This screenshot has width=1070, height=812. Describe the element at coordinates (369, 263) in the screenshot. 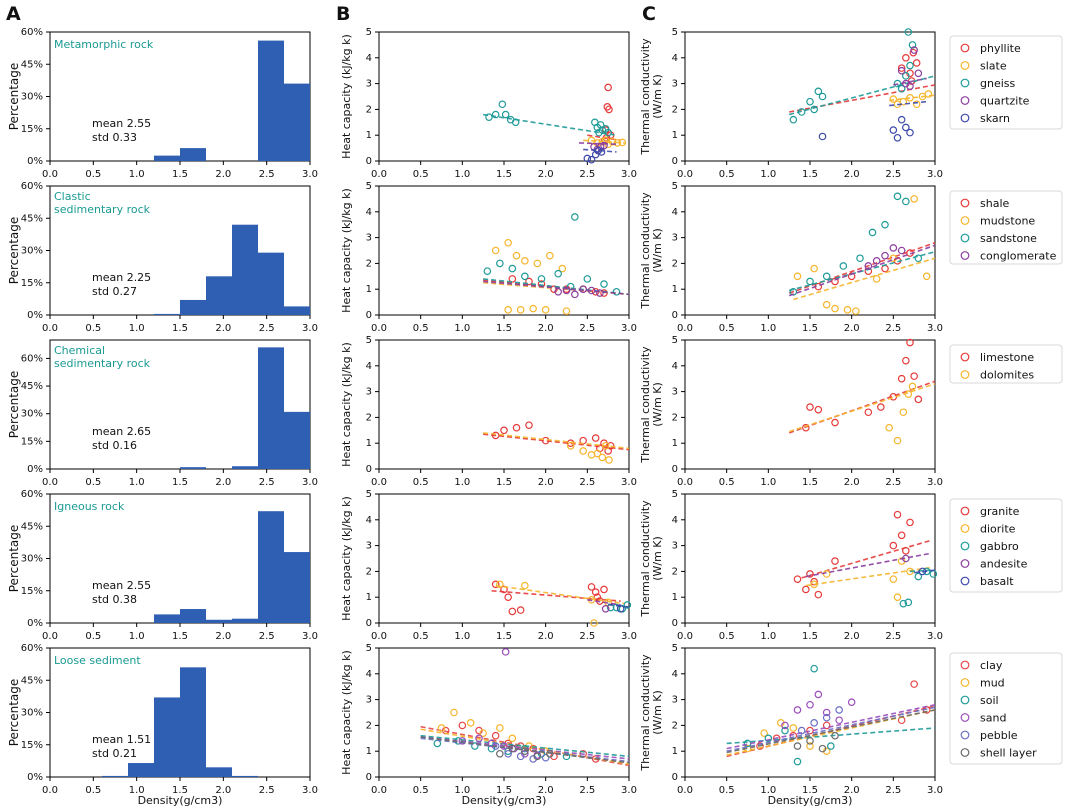

I see `panel-b-y-tick-label-2-2: 2` at that location.